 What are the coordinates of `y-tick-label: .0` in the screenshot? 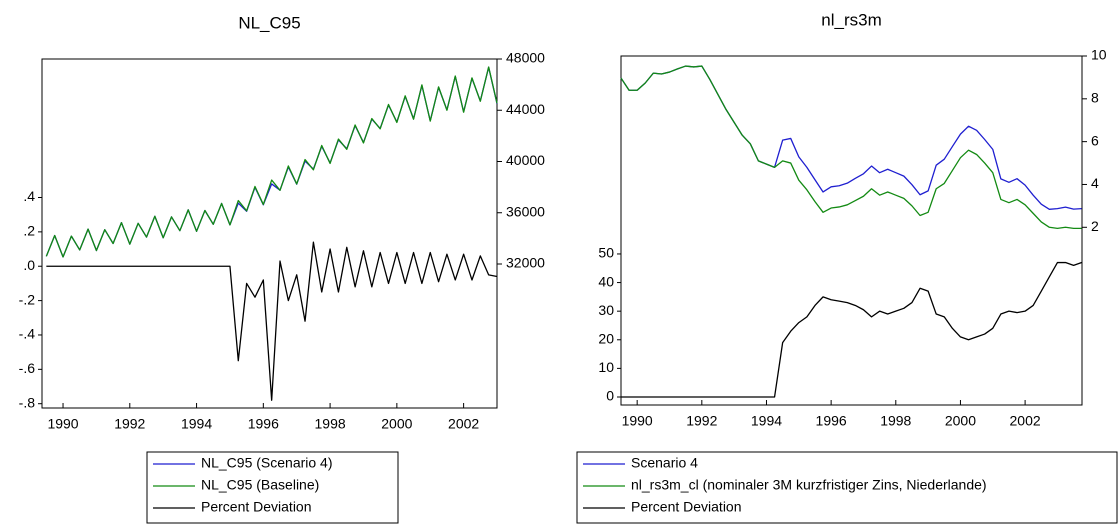 It's located at (29, 265).